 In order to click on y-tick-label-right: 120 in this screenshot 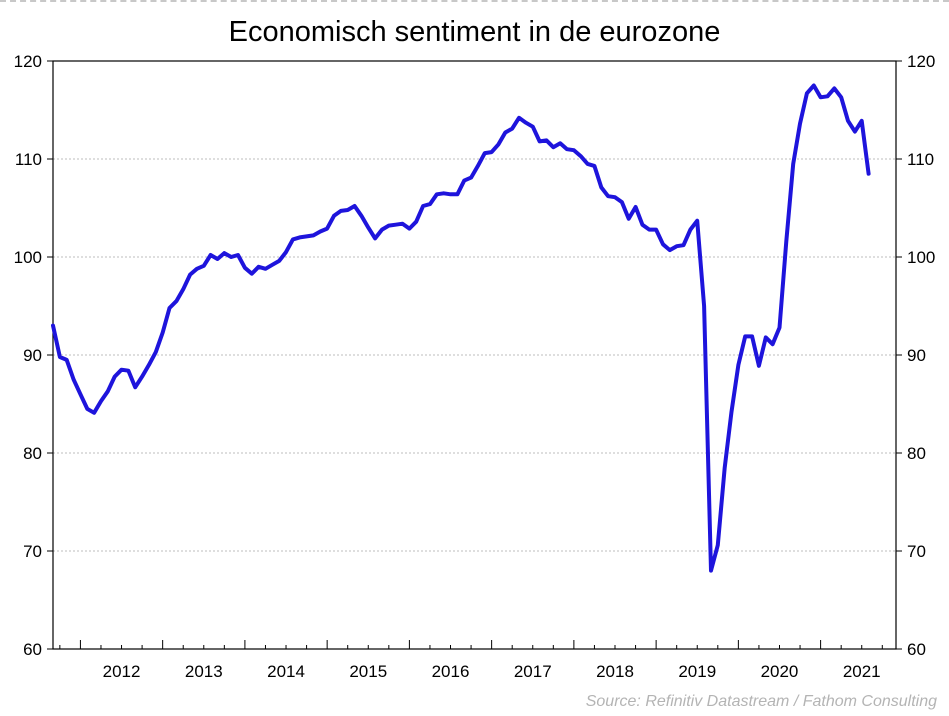, I will do `click(921, 61)`.